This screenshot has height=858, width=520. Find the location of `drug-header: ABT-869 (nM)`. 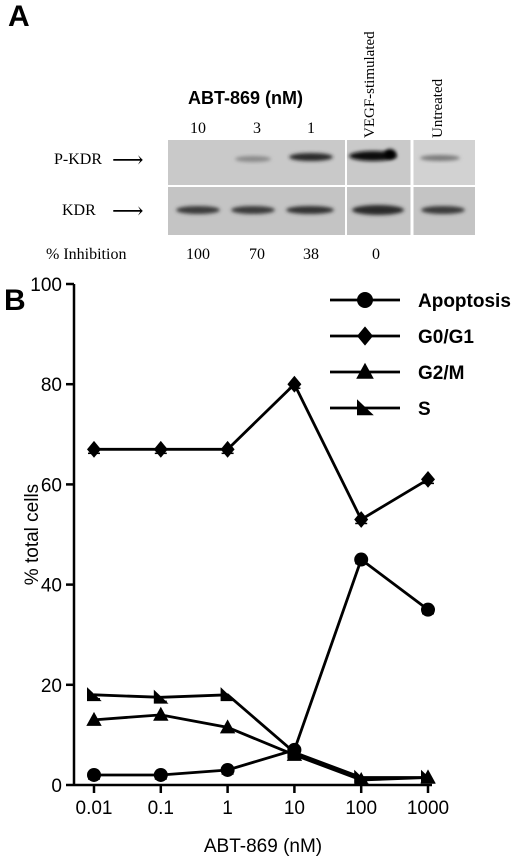

drug-header: ABT-869 (nM) is located at coordinates (246, 98).